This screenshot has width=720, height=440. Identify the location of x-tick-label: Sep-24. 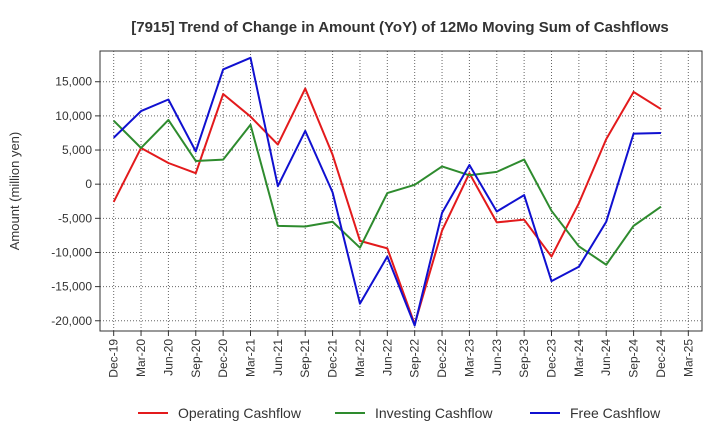
(634, 358).